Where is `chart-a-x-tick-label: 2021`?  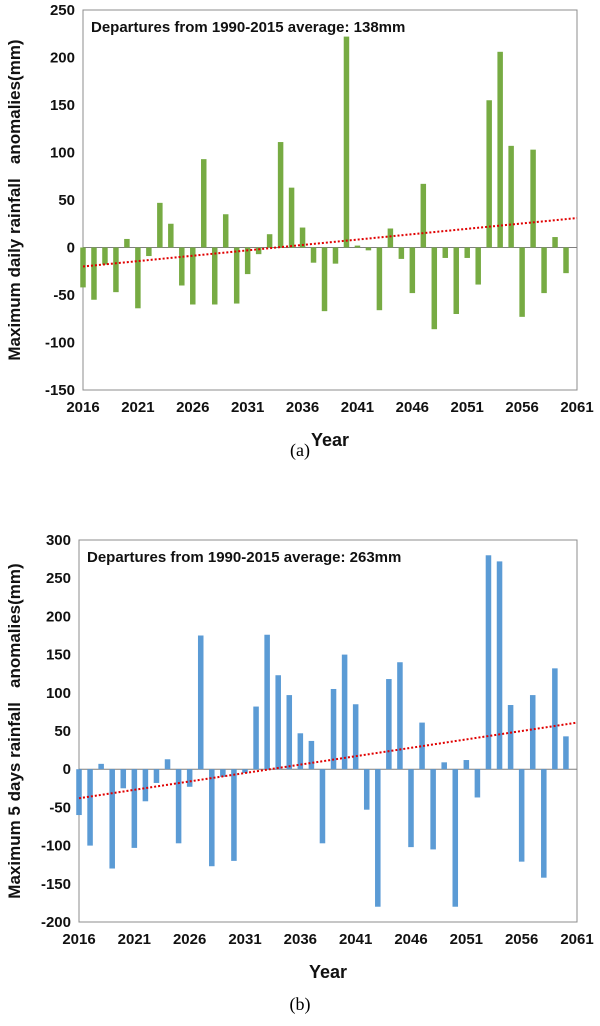 chart-a-x-tick-label: 2021 is located at coordinates (137, 407).